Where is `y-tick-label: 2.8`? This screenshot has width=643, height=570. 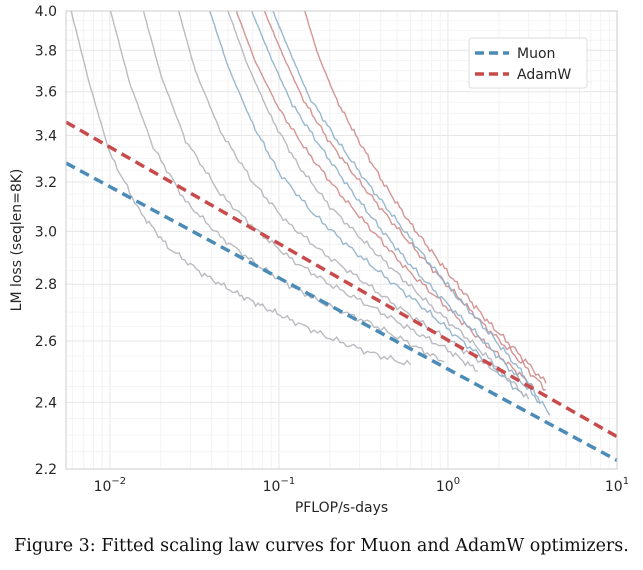 y-tick-label: 2.8 is located at coordinates (46, 285).